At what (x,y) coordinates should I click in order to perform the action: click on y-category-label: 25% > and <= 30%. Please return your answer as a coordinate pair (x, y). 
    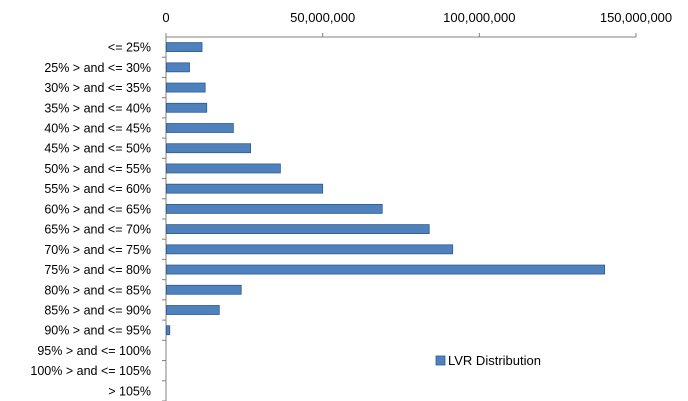
    Looking at the image, I should click on (97, 68).